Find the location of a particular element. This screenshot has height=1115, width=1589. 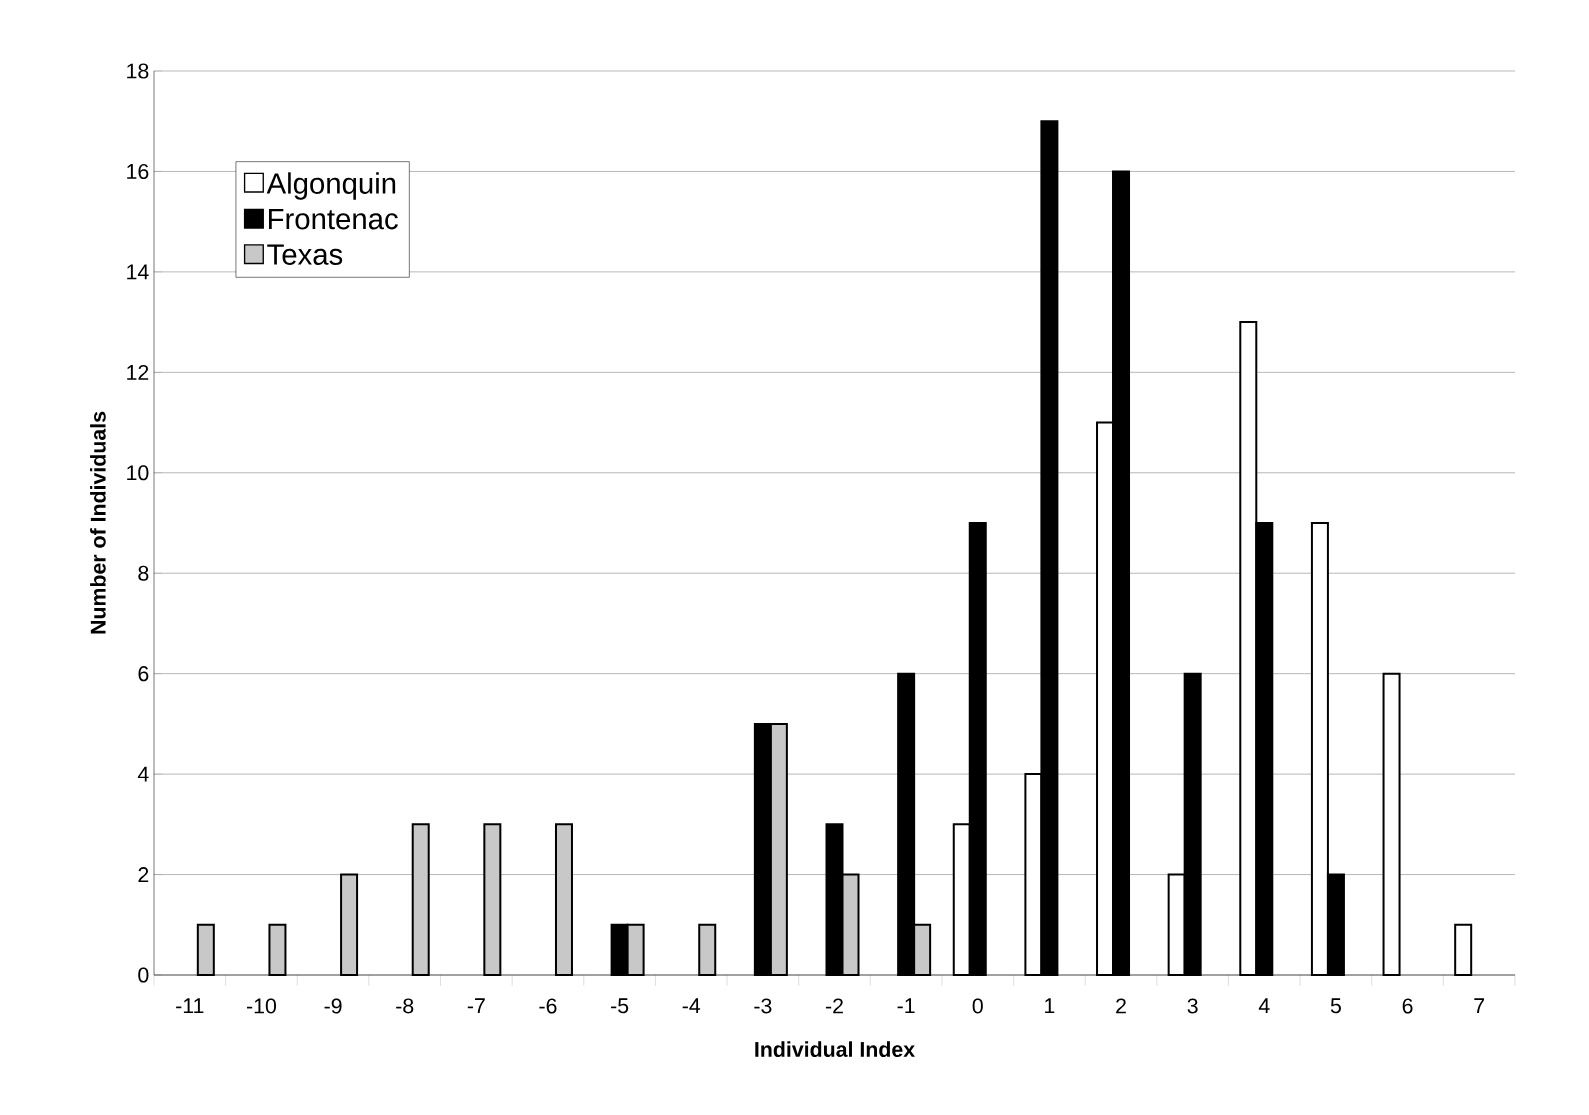

x-tick-label: 4 is located at coordinates (1264, 1006).